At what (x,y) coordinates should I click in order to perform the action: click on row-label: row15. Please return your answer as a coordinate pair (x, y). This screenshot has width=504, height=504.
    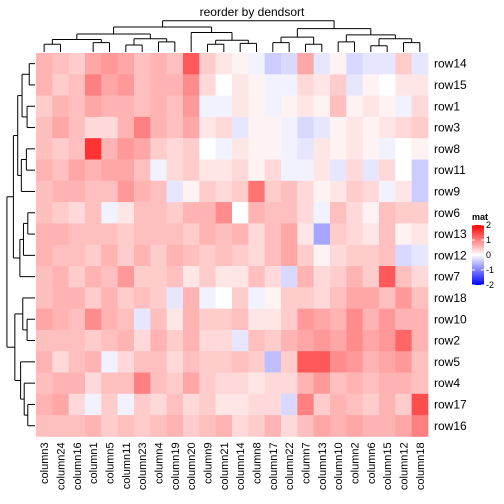
    Looking at the image, I should click on (450, 85).